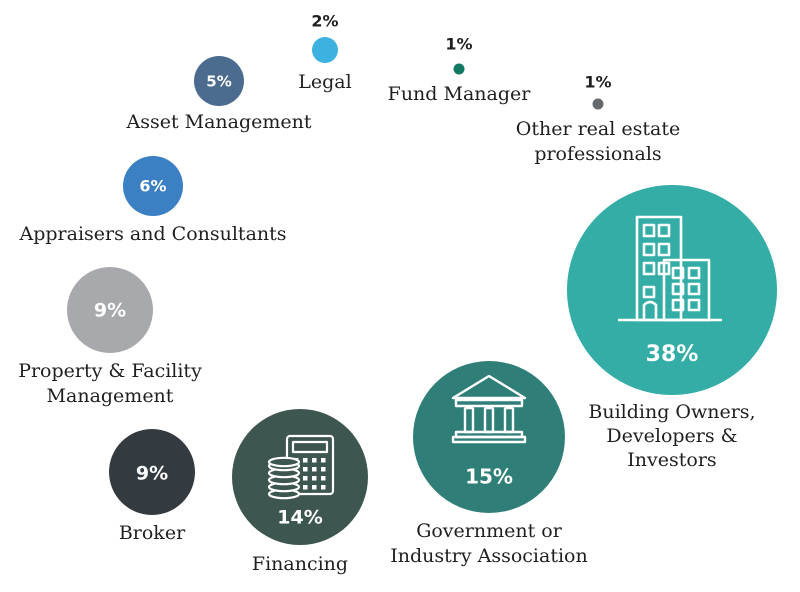 The width and height of the screenshot is (800, 592). I want to click on bubble-property-and-facility-management-circle, so click(110, 310).